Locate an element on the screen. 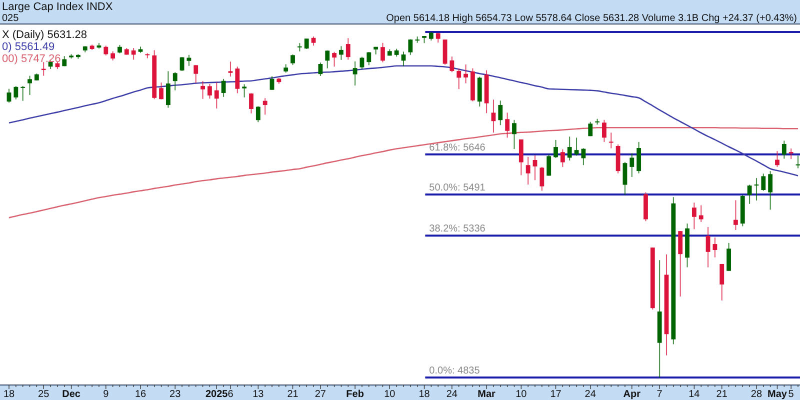 The height and width of the screenshot is (400, 800). x-tick-label: Dec is located at coordinates (71, 394).